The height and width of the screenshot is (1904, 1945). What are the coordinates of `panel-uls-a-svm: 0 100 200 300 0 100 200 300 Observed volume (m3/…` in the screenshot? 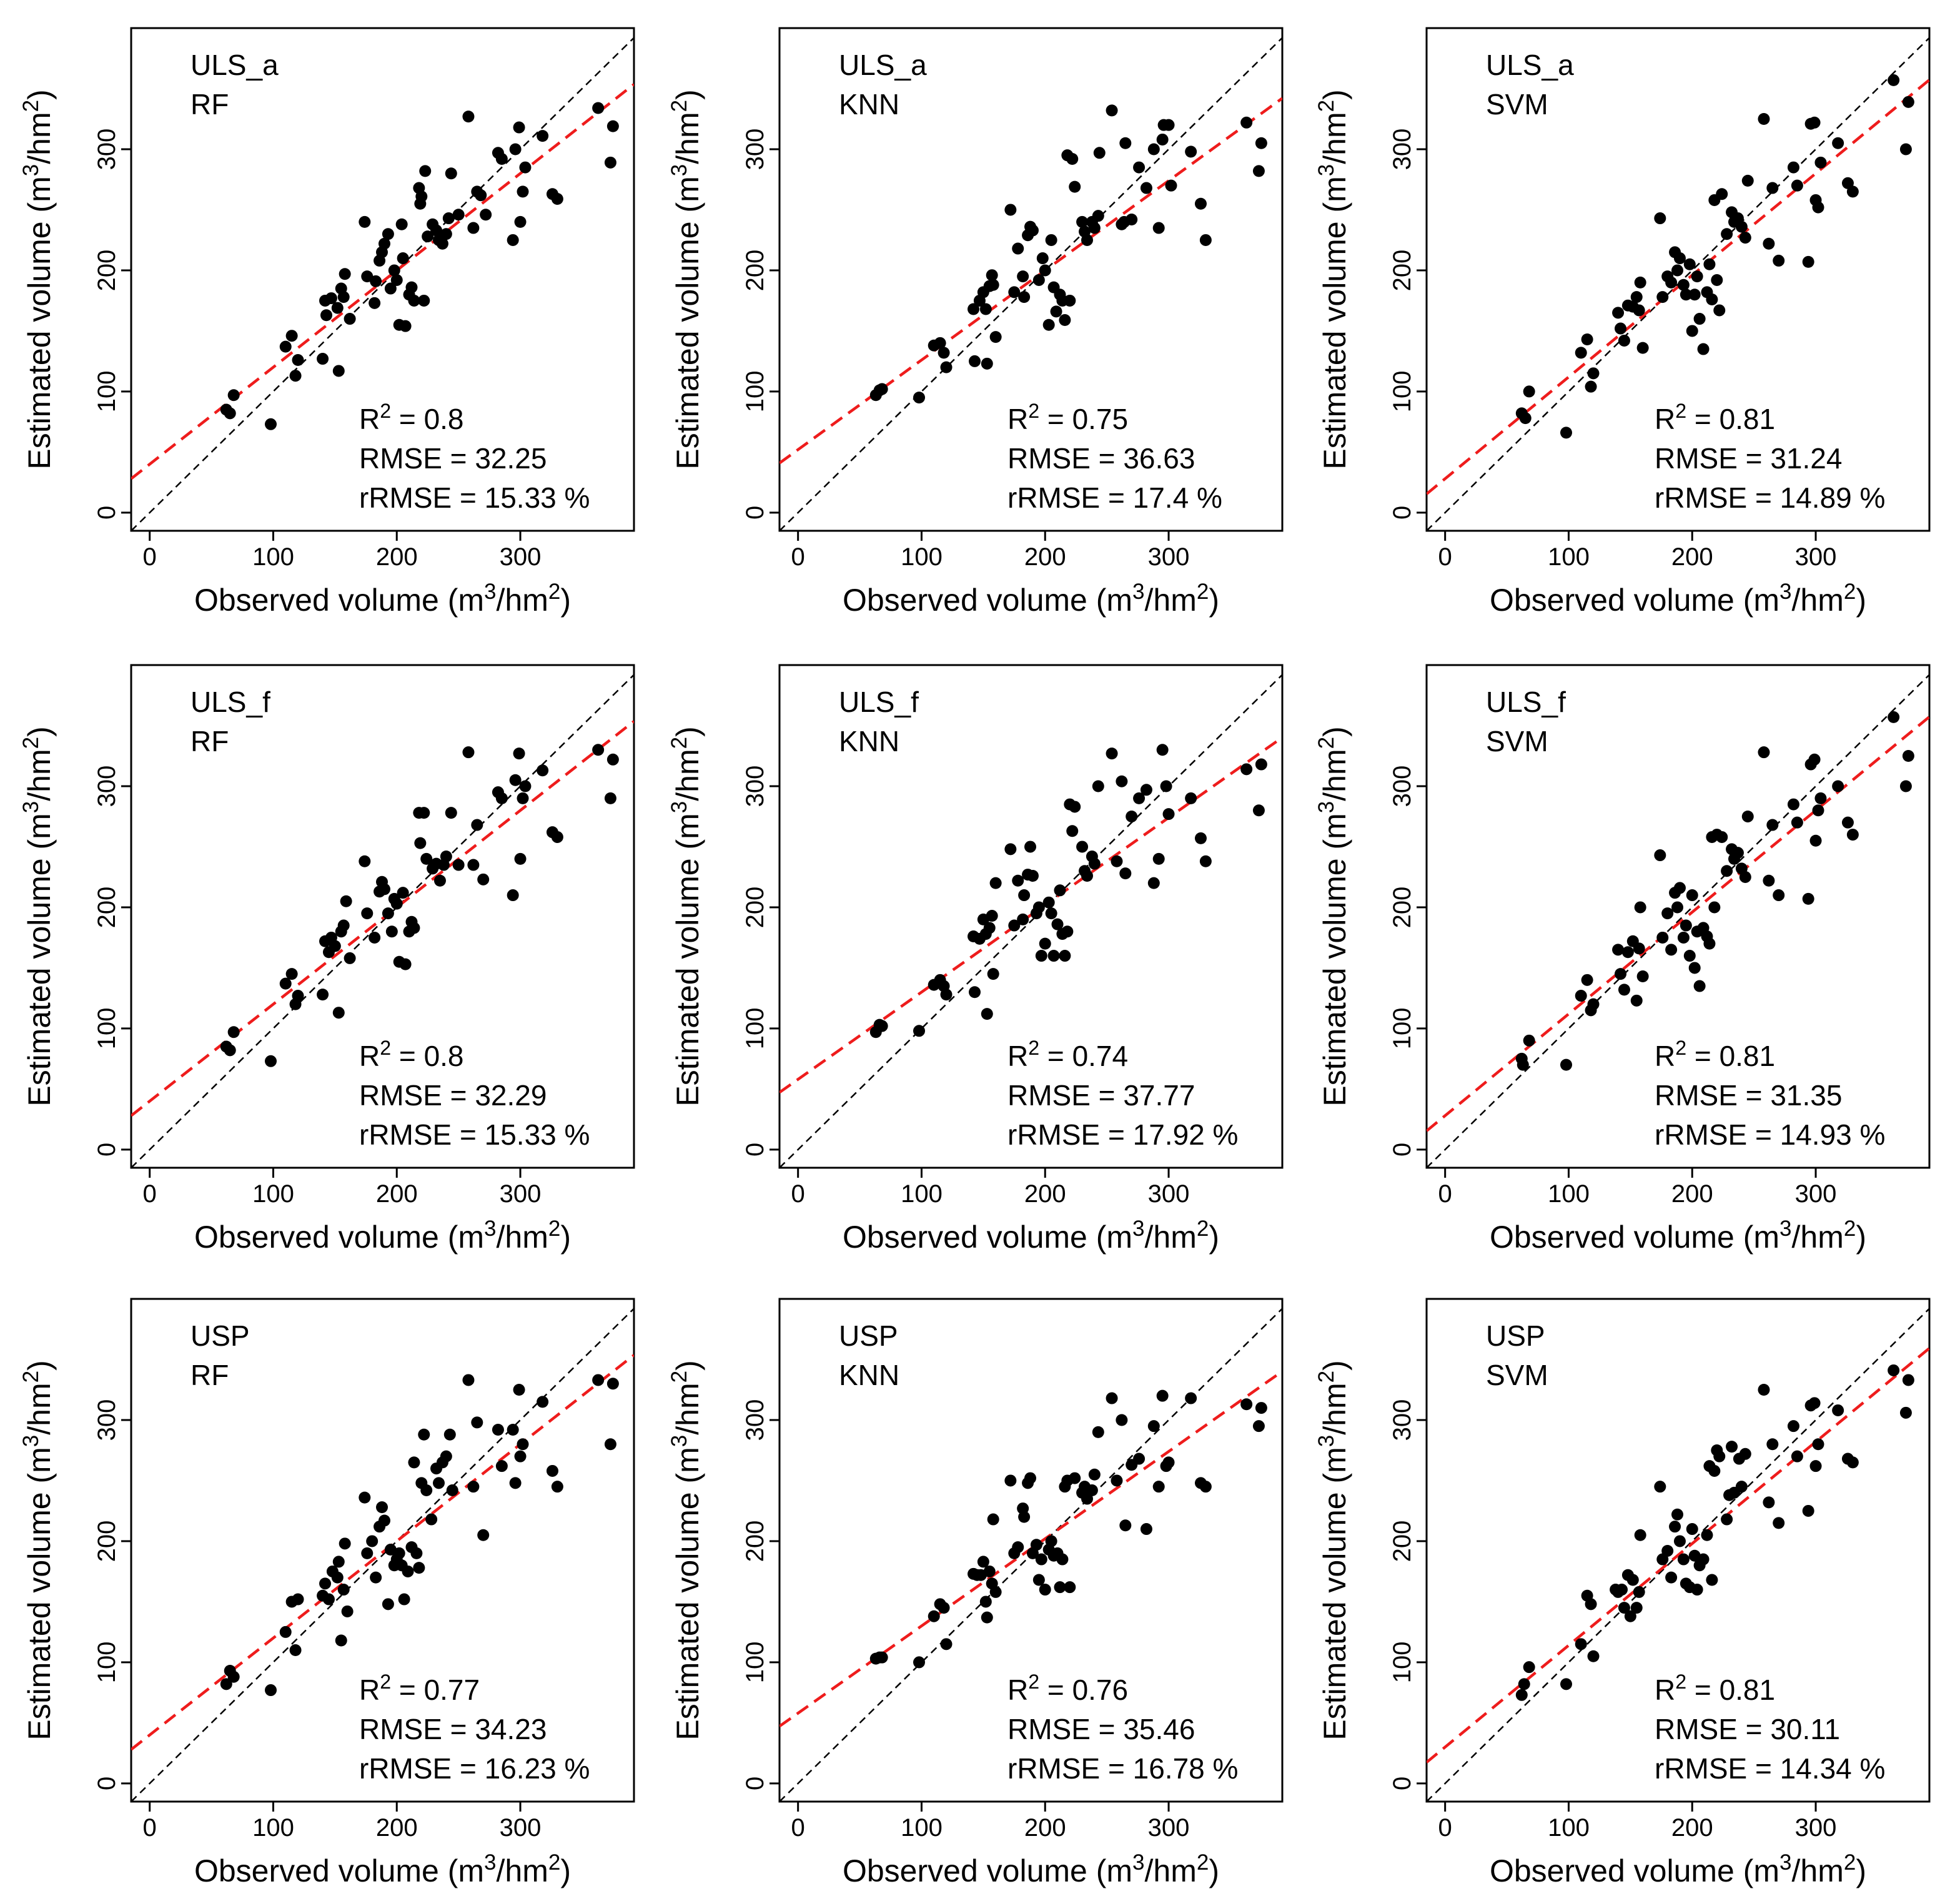 It's located at (1622, 323).